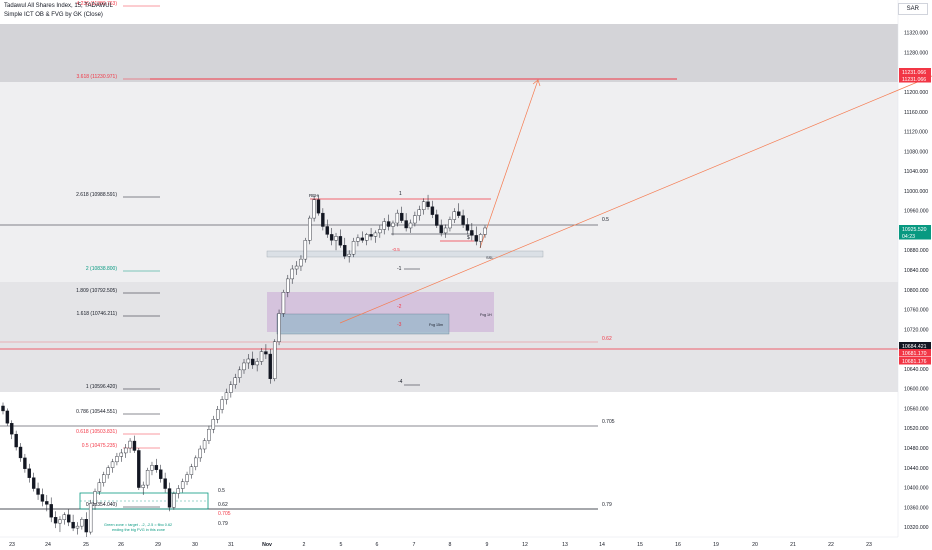  What do you see at coordinates (916, 390) in the screenshot?
I see `y-tick-label: 10600.000` at bounding box center [916, 390].